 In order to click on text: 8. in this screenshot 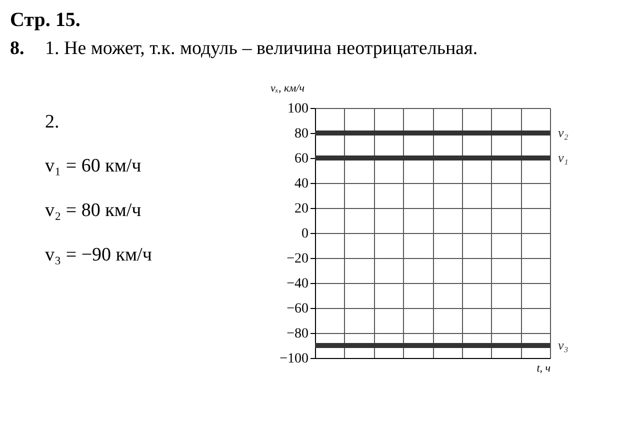, I will do `click(17, 48)`.